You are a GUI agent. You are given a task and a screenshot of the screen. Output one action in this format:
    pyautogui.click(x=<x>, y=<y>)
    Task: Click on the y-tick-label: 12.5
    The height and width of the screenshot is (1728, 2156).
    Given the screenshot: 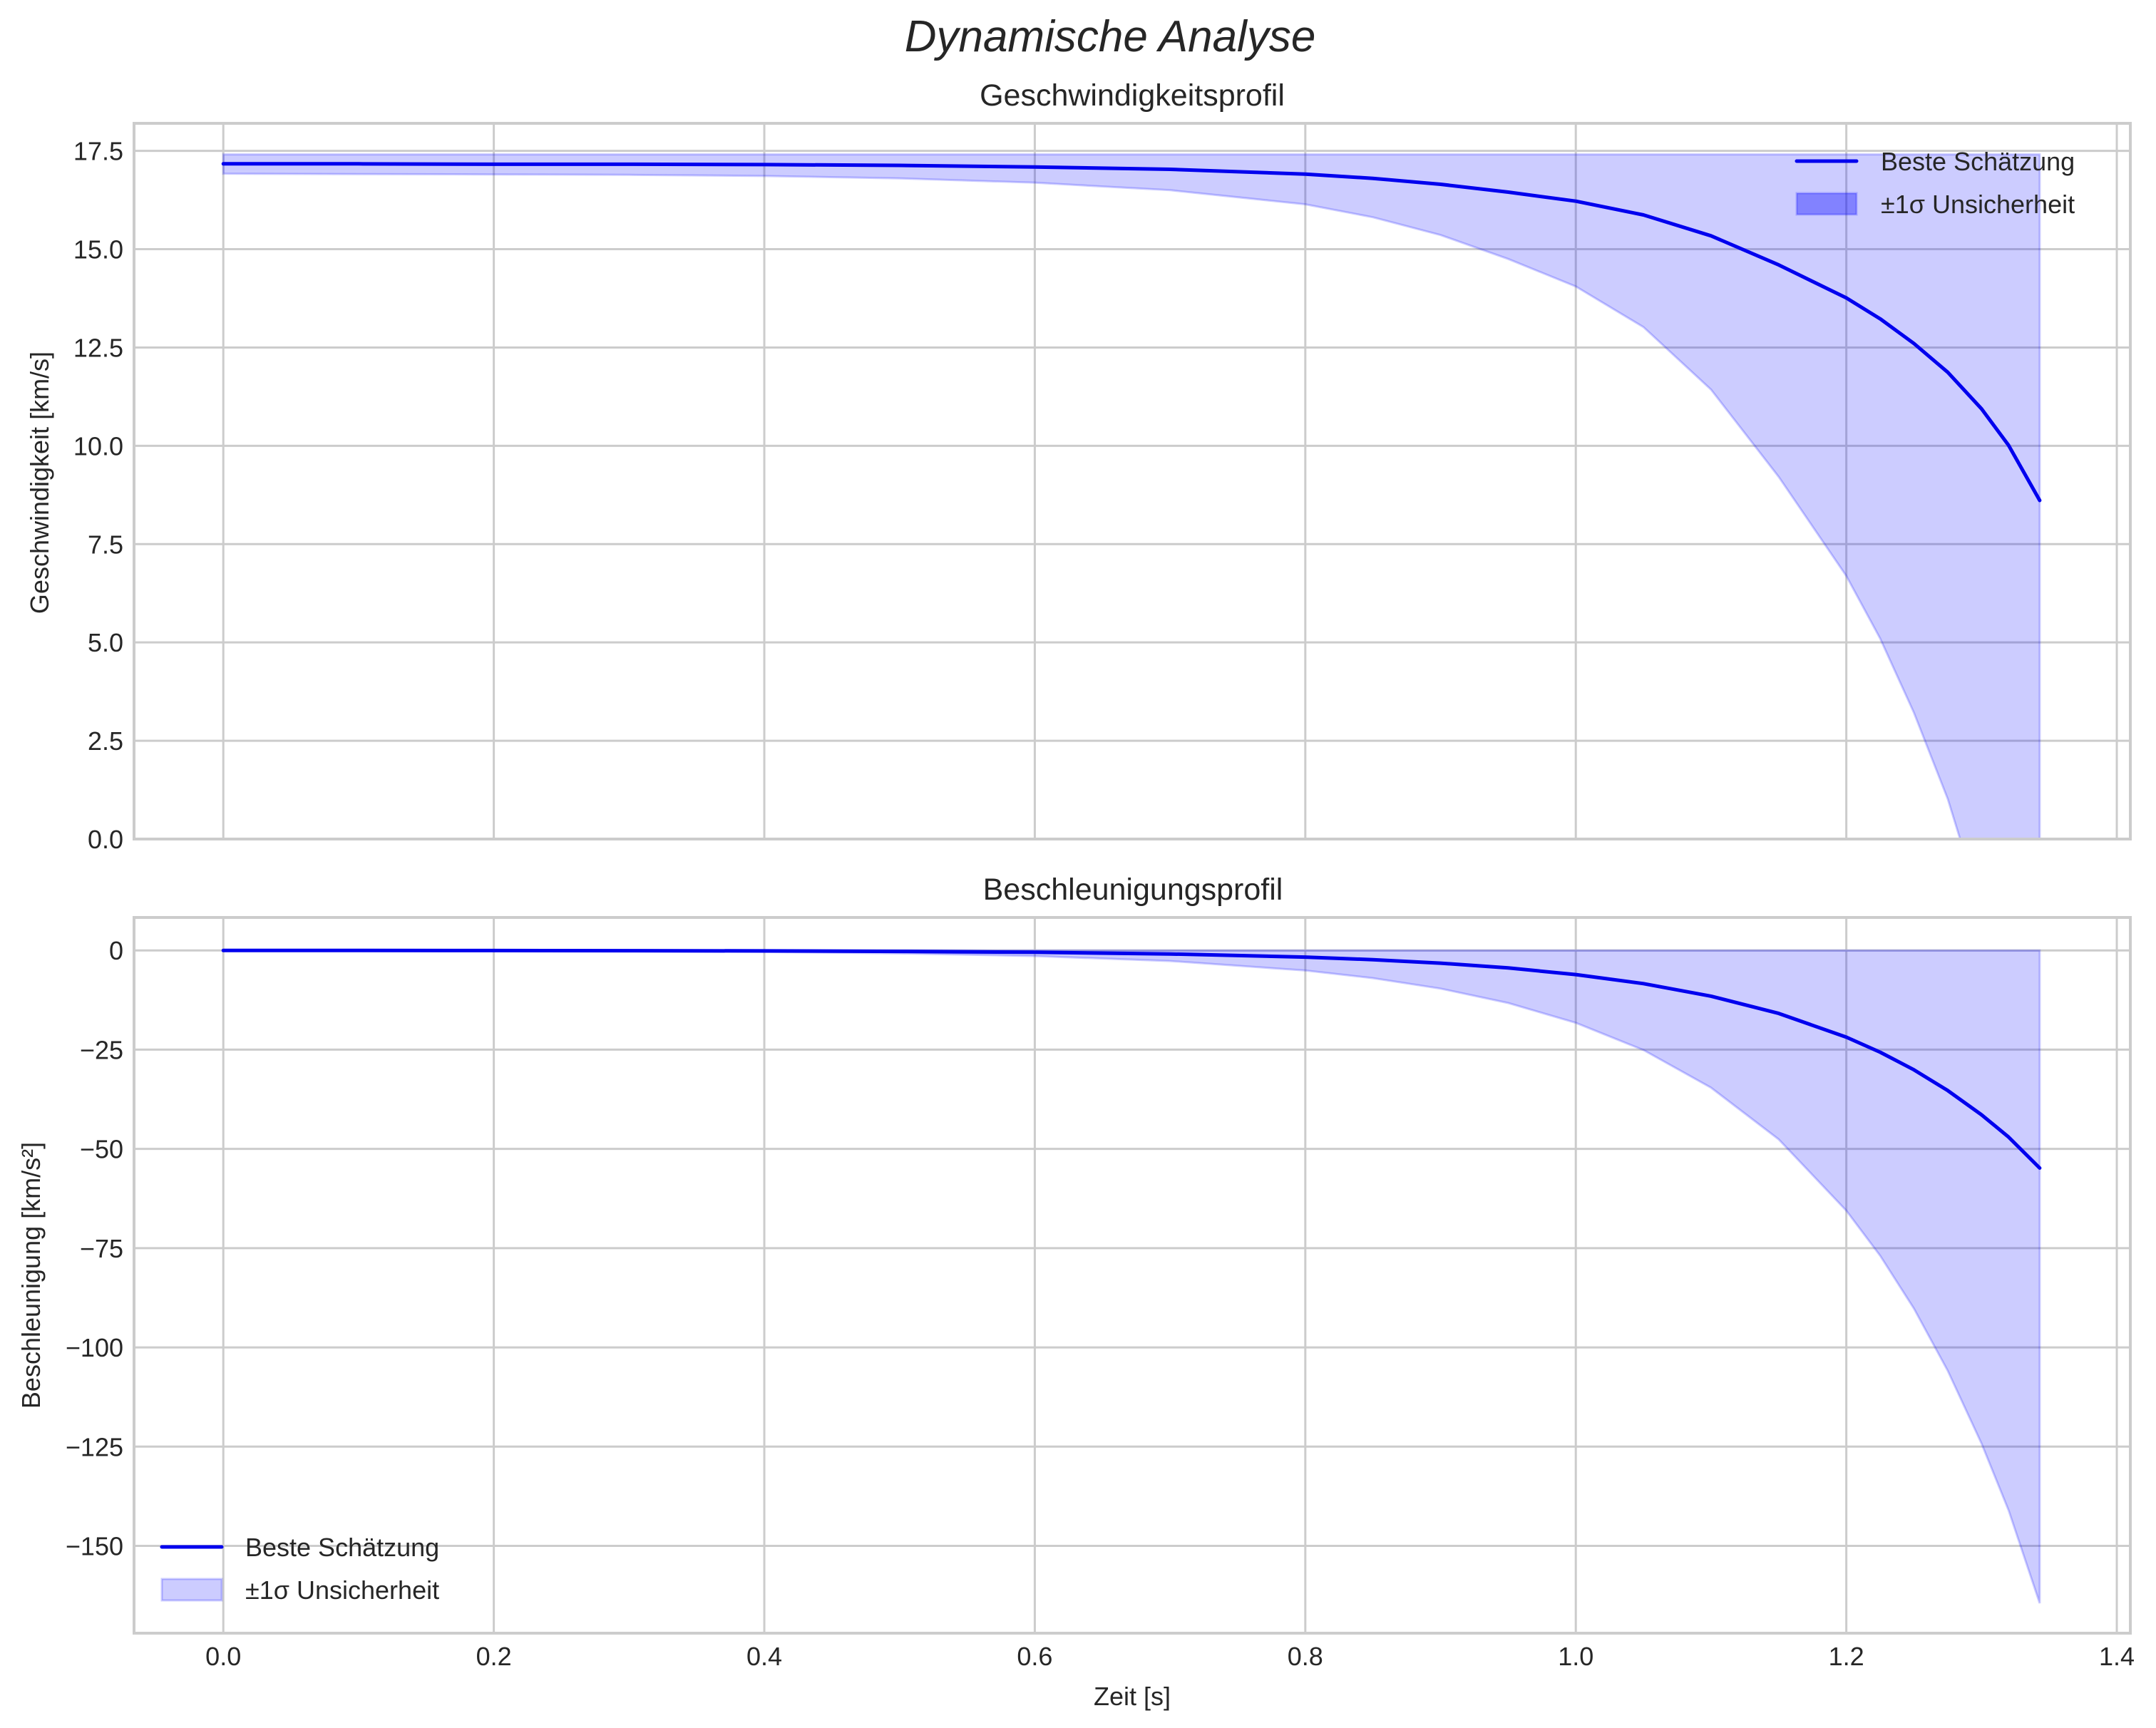 What is the action you would take?
    pyautogui.click(x=98, y=347)
    